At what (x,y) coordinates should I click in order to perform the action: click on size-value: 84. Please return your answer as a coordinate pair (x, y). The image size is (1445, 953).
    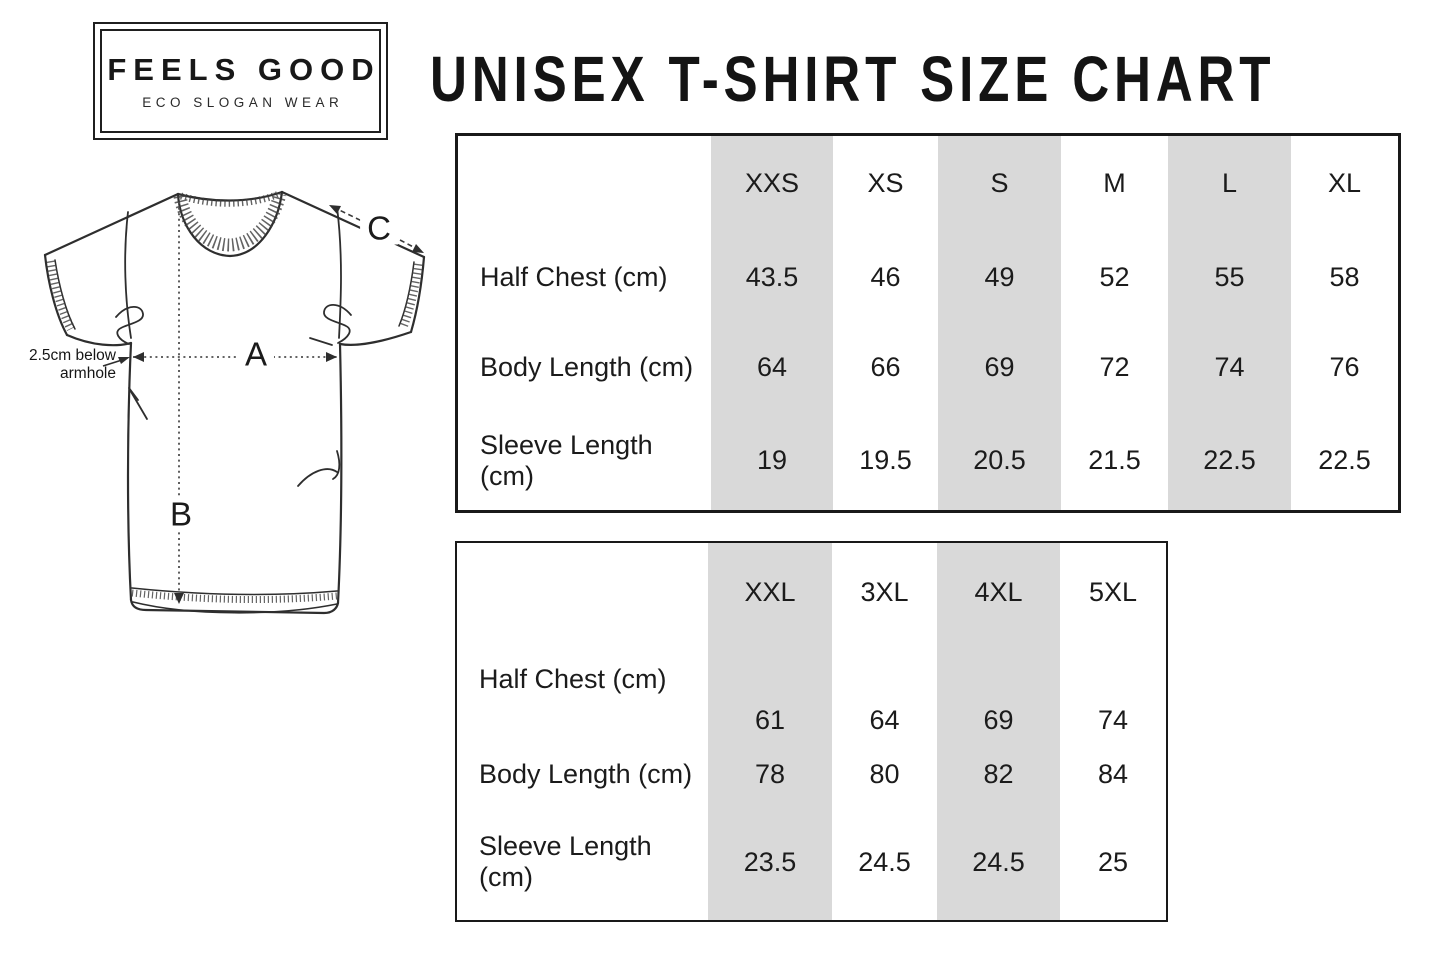
    Looking at the image, I should click on (1113, 773).